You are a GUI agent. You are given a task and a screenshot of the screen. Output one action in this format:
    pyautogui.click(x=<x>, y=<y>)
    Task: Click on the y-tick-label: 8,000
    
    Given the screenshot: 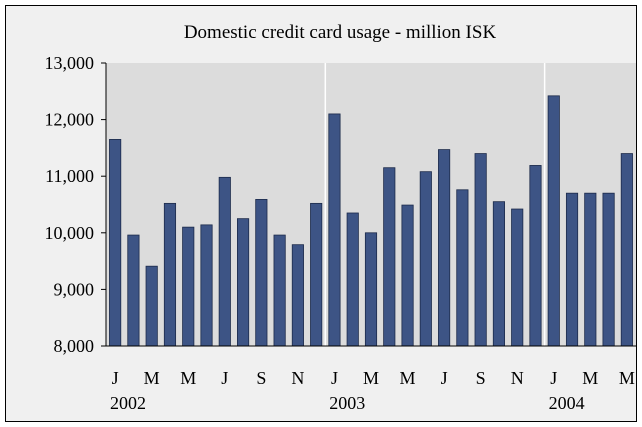 What is the action you would take?
    pyautogui.click(x=74, y=346)
    